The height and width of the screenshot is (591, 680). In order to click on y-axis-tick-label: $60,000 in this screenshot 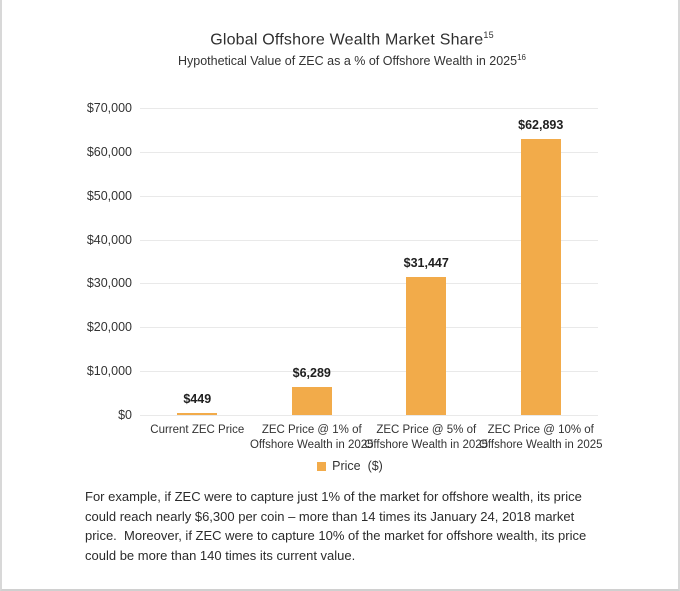, I will do `click(109, 151)`.